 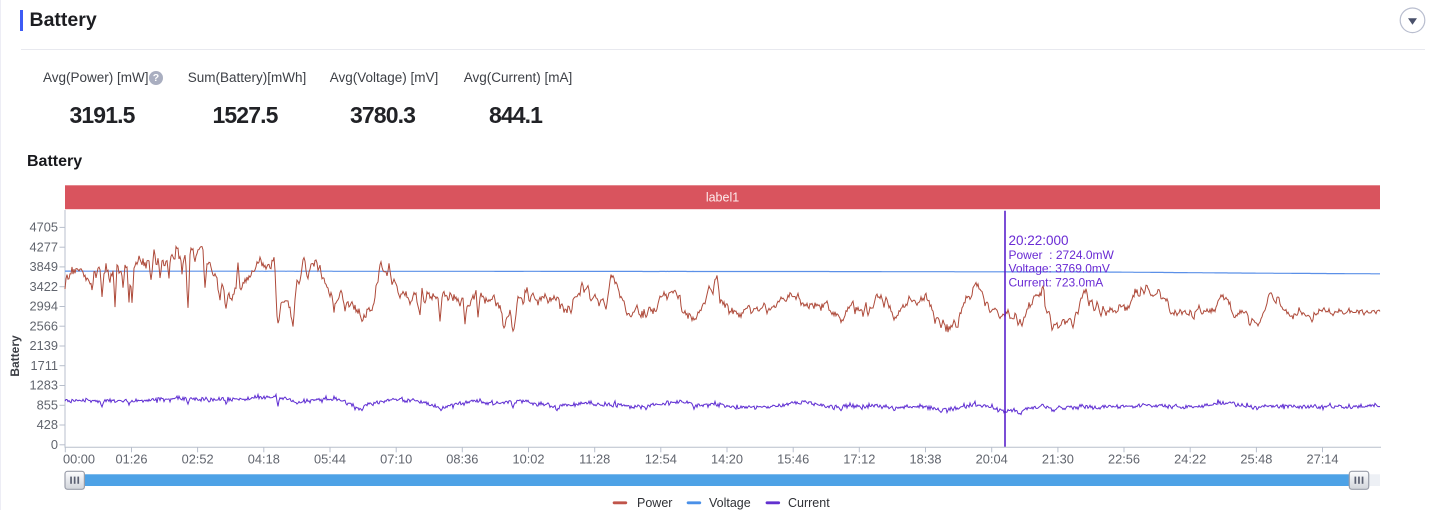 What do you see at coordinates (1056, 282) in the screenshot?
I see `svg-text: Current: 723.0mA` at bounding box center [1056, 282].